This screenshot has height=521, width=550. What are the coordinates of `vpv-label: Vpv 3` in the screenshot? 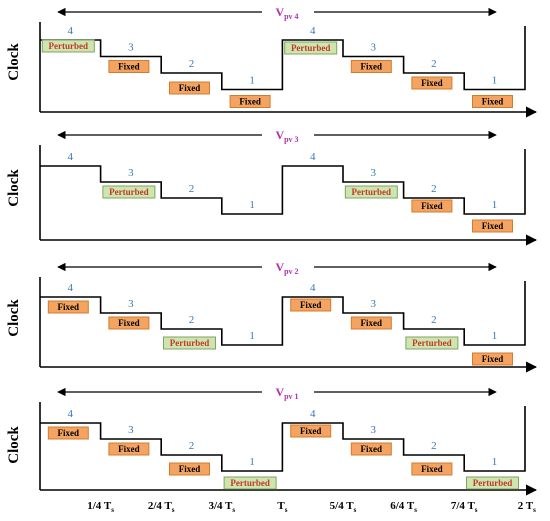 It's located at (286, 136).